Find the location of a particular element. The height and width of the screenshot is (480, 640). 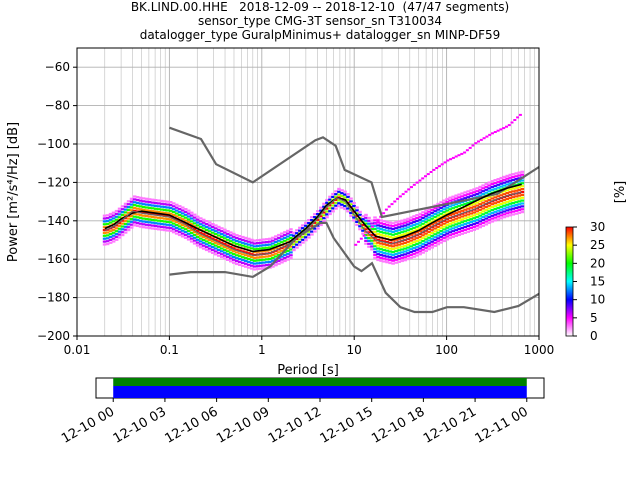

time-tick-label: 12-10 06 is located at coordinates (191, 425).